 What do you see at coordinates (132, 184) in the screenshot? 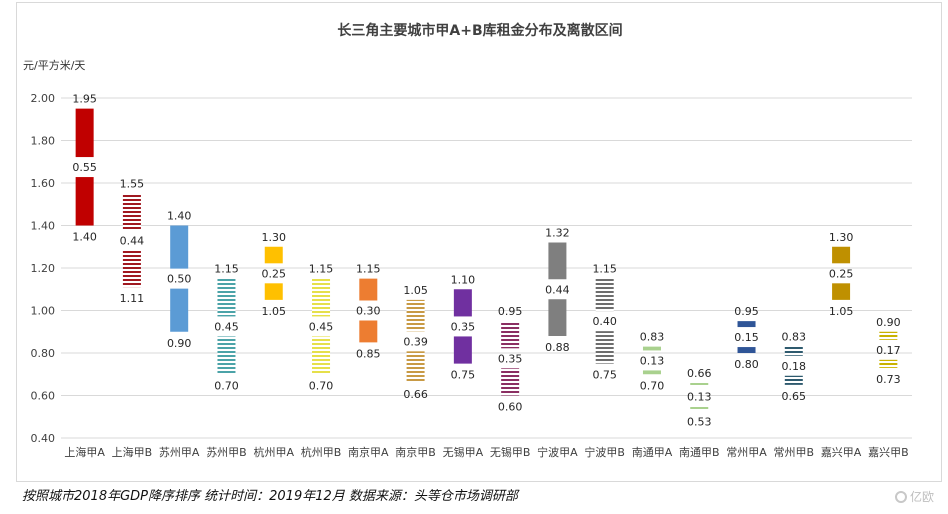
I see `data-label-max: 1.55` at bounding box center [132, 184].